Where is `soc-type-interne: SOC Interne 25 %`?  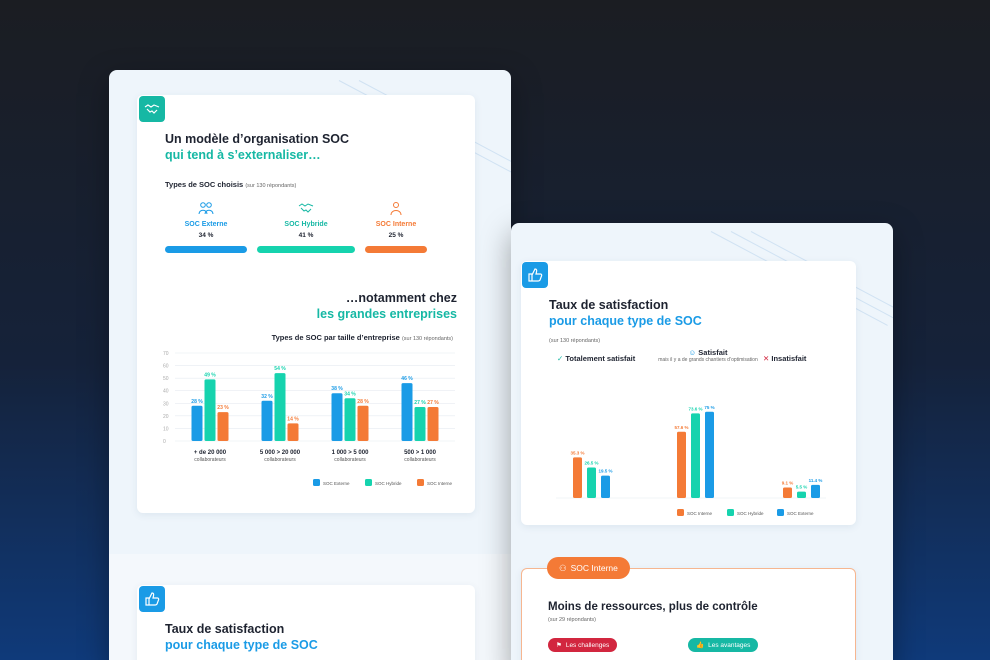
soc-type-interne: SOC Interne 25 % is located at coordinates (396, 219).